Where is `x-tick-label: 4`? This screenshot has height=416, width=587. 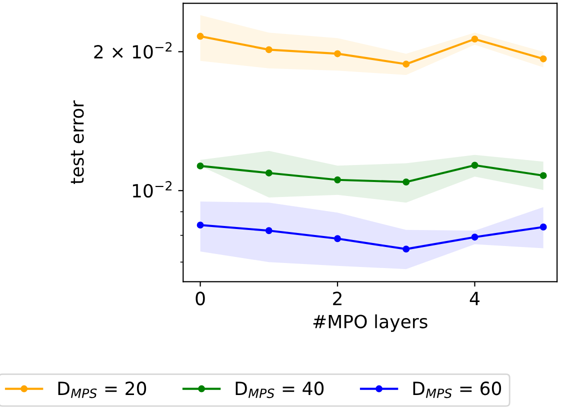 x-tick-label: 4 is located at coordinates (475, 299).